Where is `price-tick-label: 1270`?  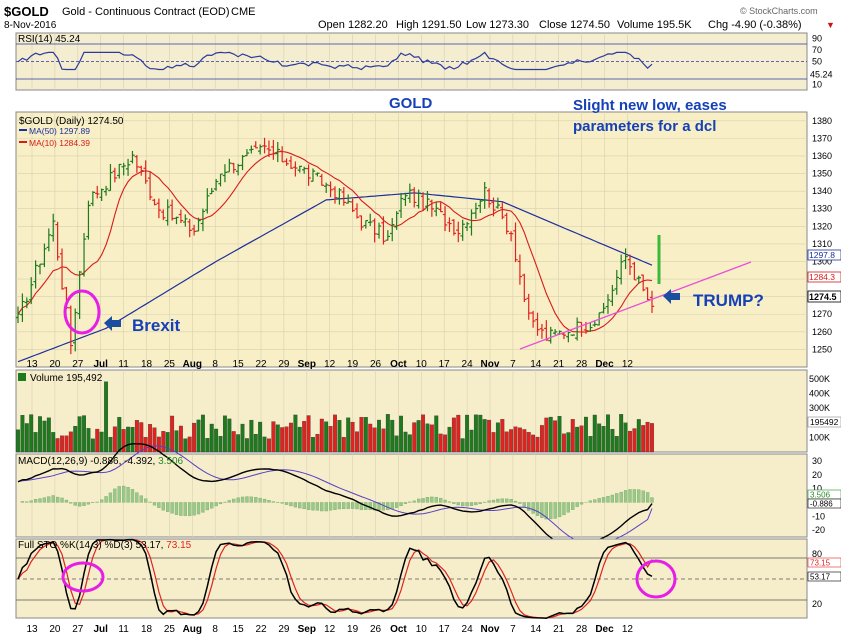 price-tick-label: 1270 is located at coordinates (822, 314).